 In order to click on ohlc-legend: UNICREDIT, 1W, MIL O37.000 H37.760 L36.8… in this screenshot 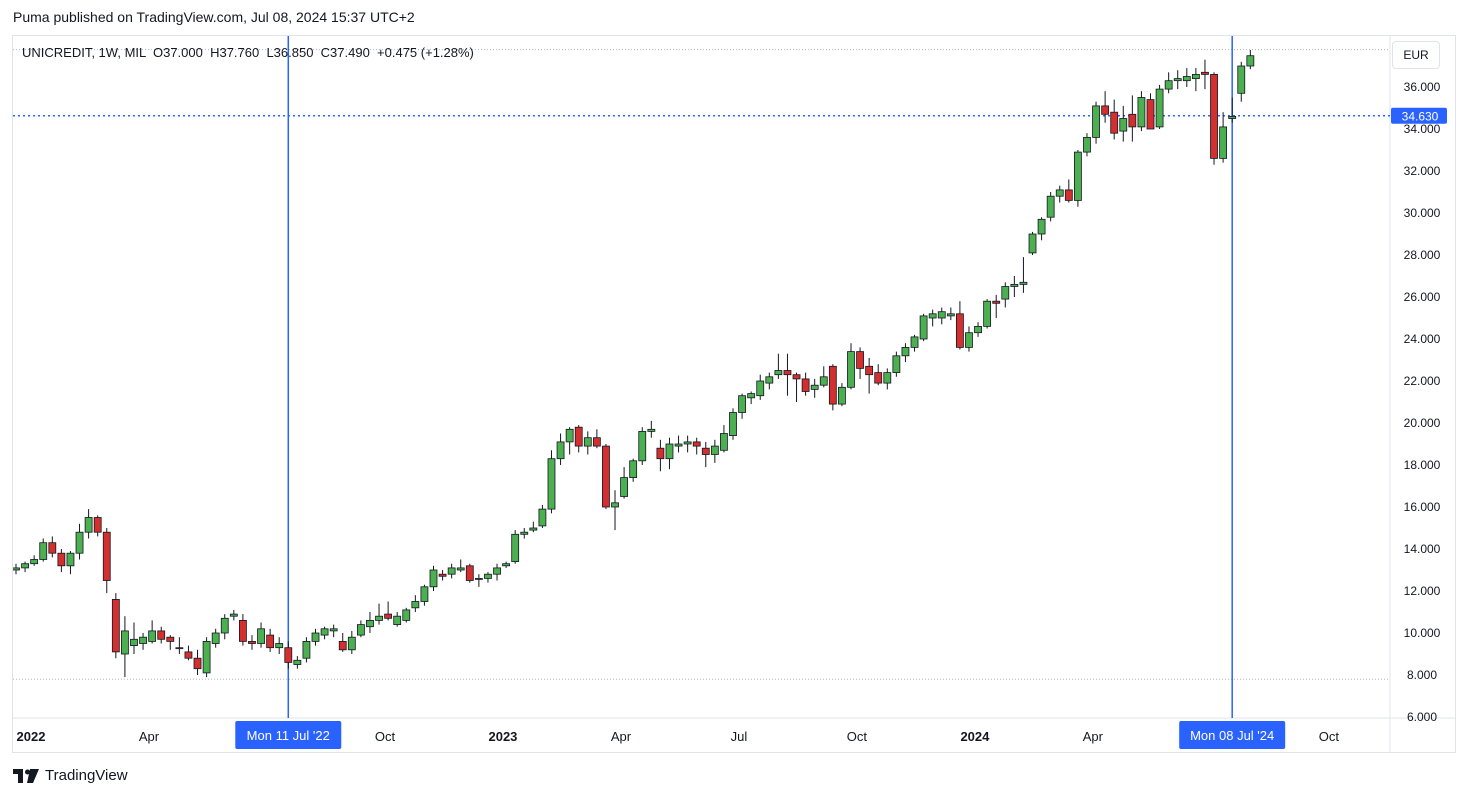, I will do `click(248, 52)`.